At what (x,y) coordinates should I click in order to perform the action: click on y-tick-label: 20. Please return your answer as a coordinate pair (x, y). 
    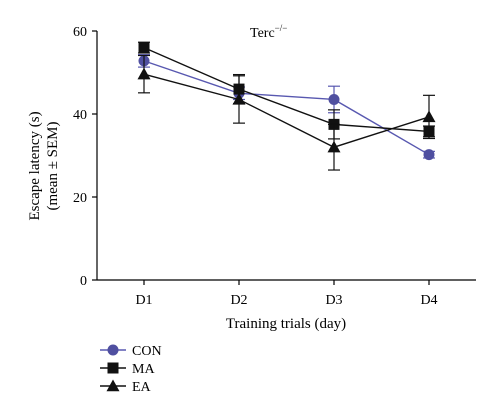
    Looking at the image, I should click on (80, 198).